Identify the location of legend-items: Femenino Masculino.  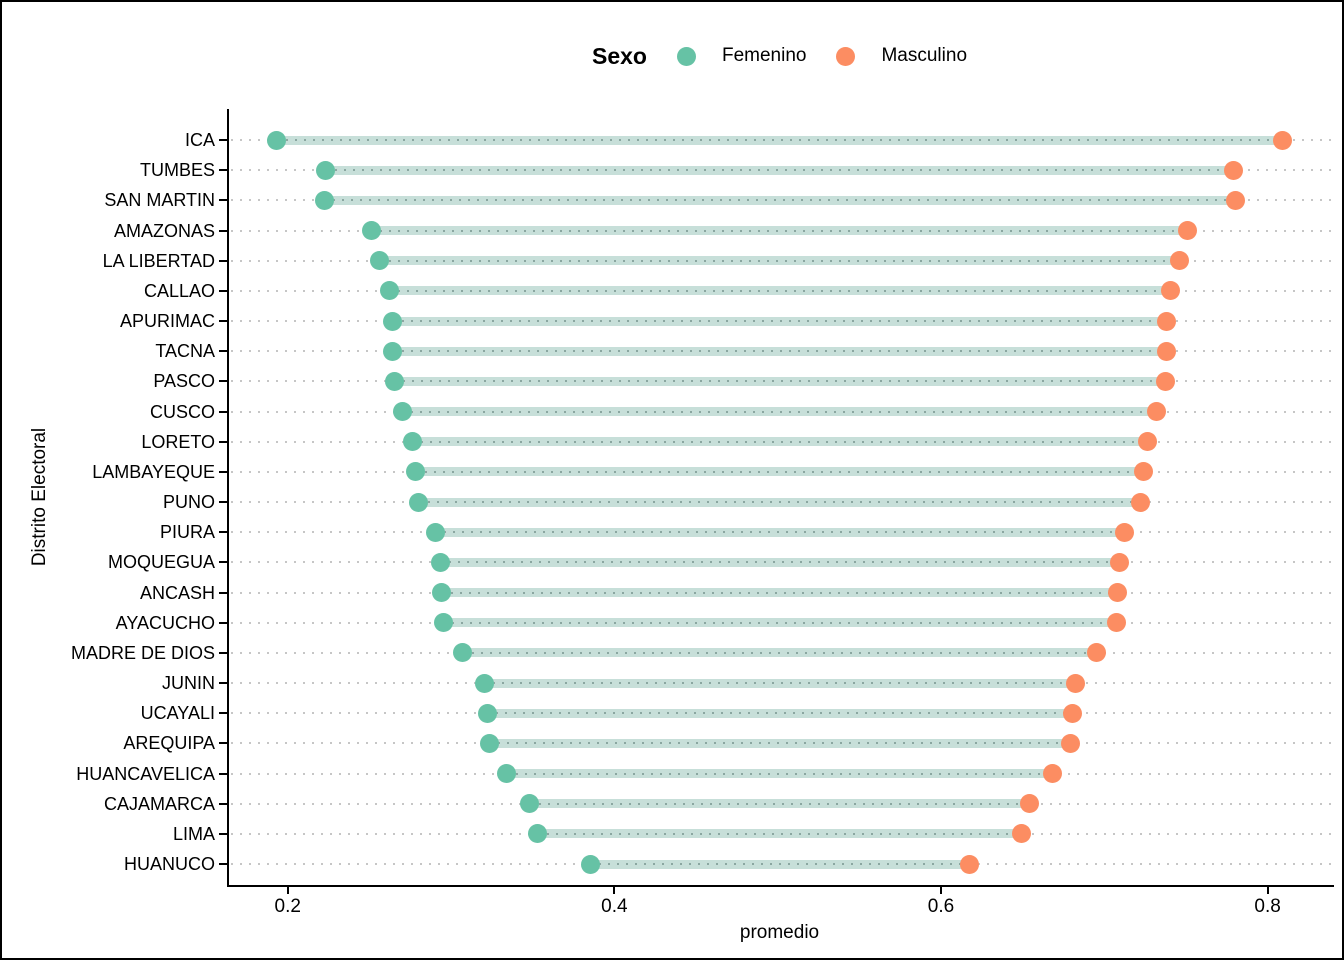
(821, 56).